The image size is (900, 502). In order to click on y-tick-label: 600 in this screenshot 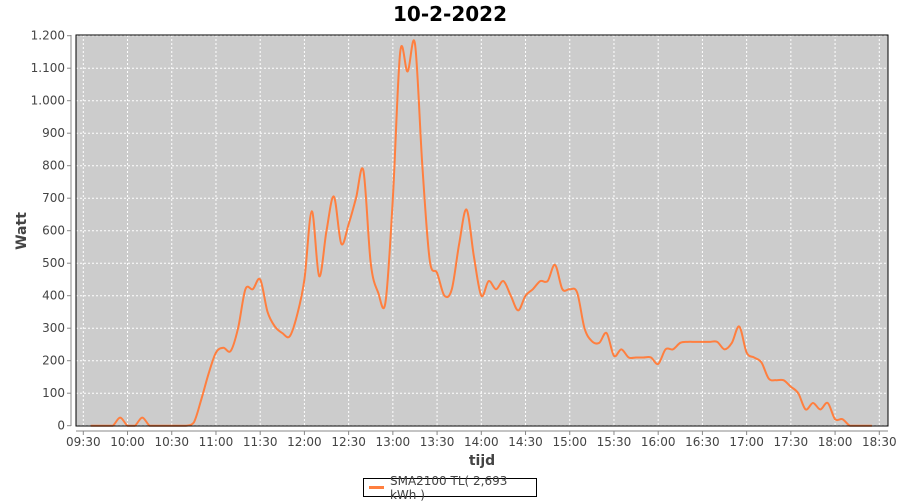, I will do `click(53, 231)`.